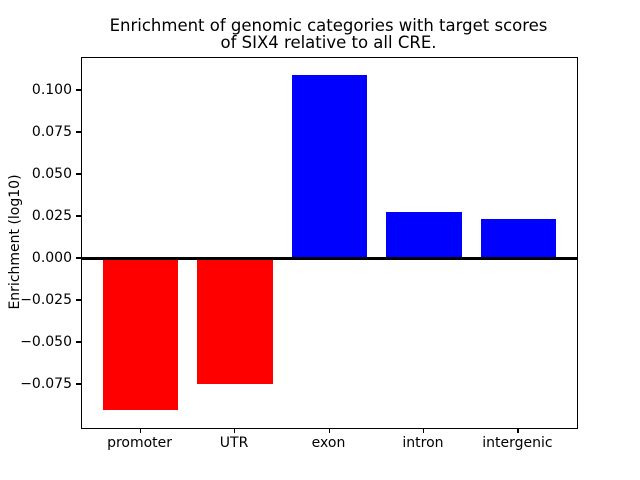 This screenshot has height=480, width=640. What do you see at coordinates (78, 342) in the screenshot?
I see `y-tick-mark-−0.050` at bounding box center [78, 342].